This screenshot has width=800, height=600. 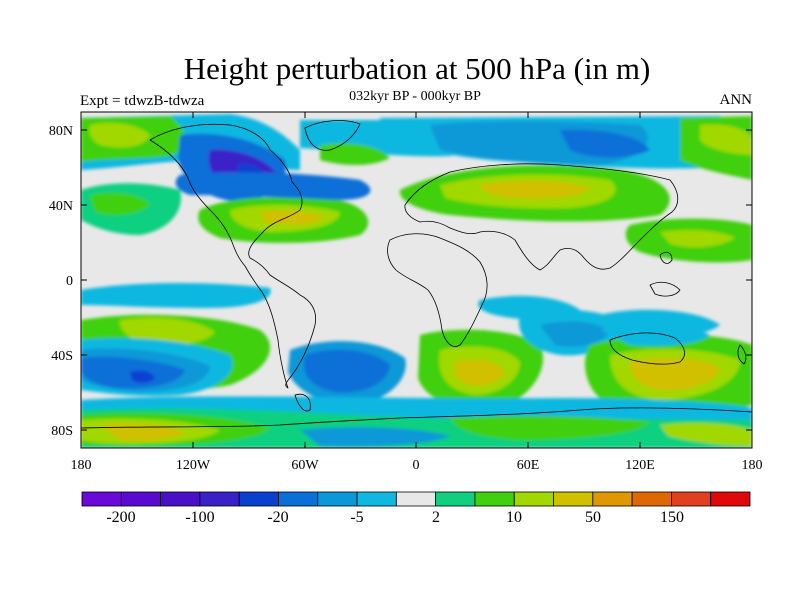 What do you see at coordinates (61, 206) in the screenshot?
I see `lat-label-40n: 40N` at bounding box center [61, 206].